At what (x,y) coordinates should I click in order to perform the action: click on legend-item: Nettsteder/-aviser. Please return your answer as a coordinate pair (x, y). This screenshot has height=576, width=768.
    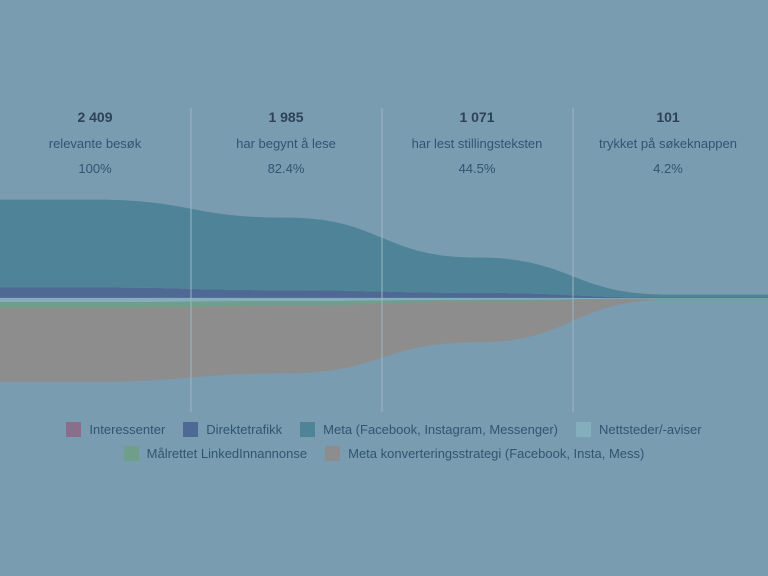
    Looking at the image, I should click on (638, 429).